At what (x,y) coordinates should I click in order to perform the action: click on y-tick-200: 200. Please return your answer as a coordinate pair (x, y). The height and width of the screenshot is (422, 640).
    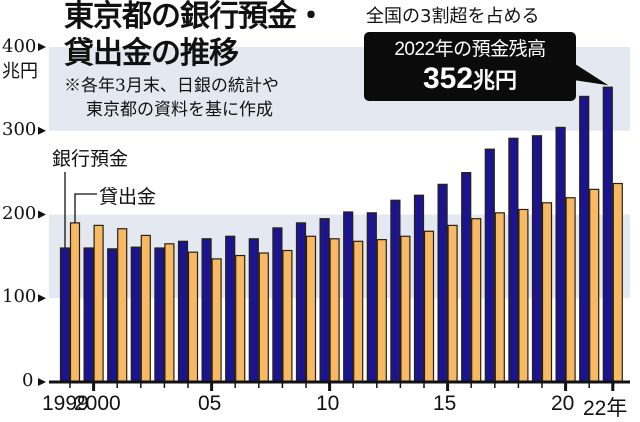
    Looking at the image, I should click on (19, 213).